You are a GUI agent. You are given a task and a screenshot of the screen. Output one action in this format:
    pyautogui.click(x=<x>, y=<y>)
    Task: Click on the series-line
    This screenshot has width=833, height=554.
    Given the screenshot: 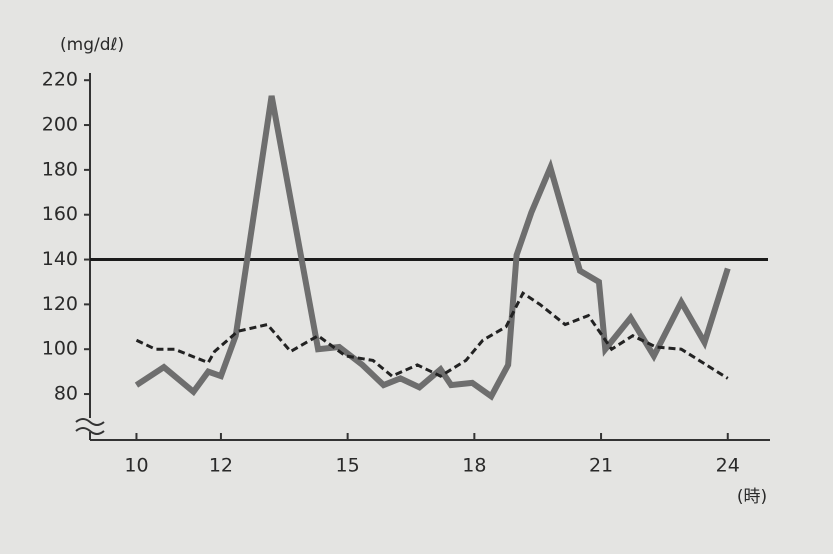 What is the action you would take?
    pyautogui.click(x=432, y=335)
    